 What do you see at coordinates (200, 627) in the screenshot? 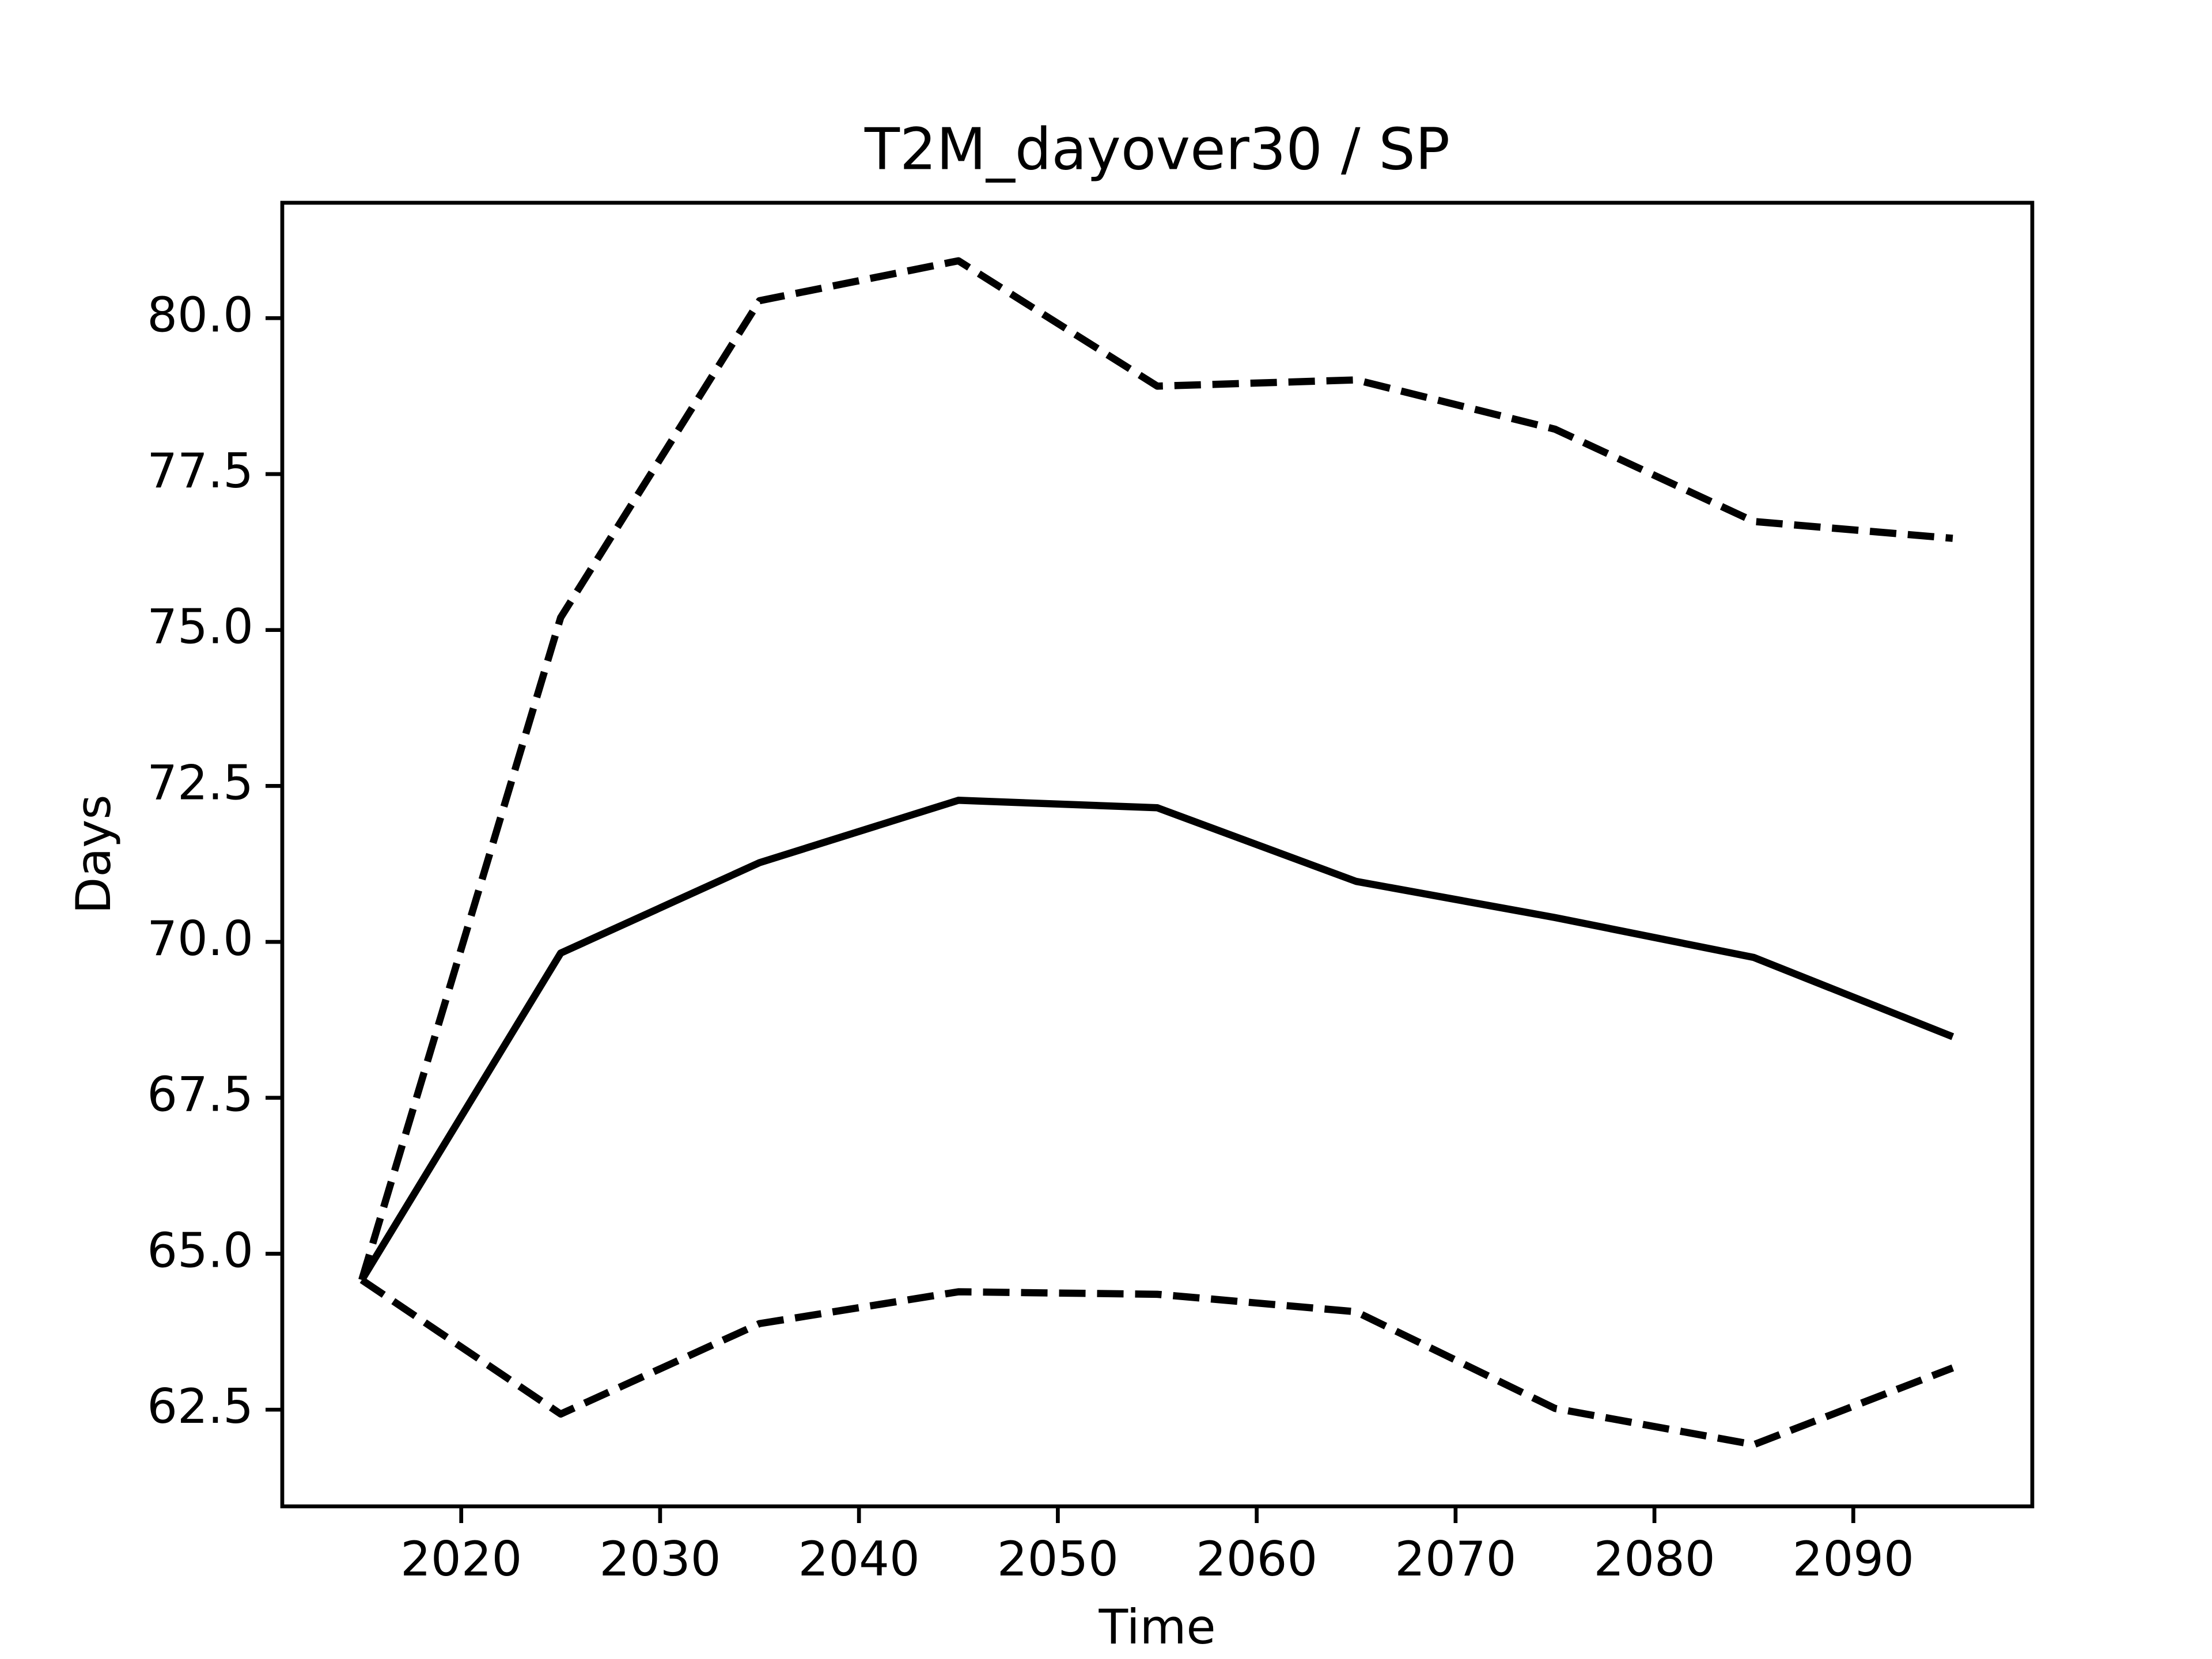
I see `y-tick-label: 75.0` at bounding box center [200, 627].